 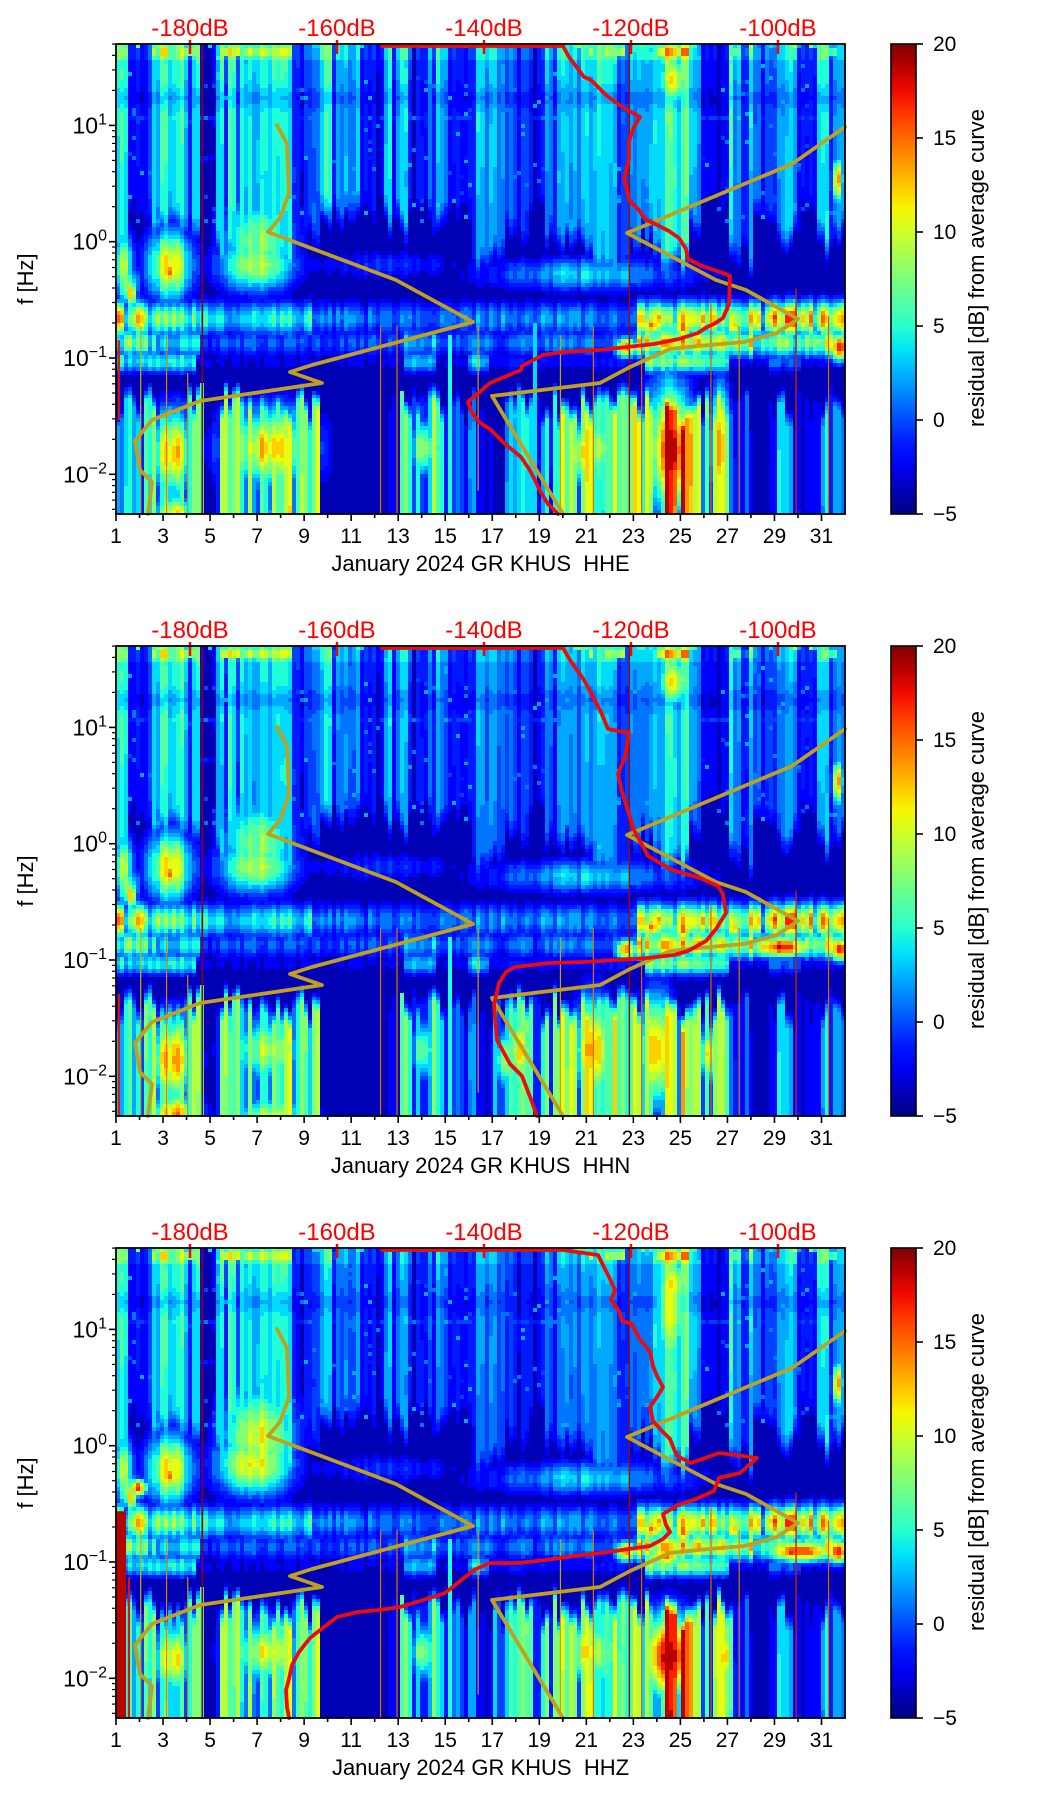 What do you see at coordinates (480, 1767) in the screenshot?
I see `svg-text: January 2024 GR KHUS HHZ` at bounding box center [480, 1767].